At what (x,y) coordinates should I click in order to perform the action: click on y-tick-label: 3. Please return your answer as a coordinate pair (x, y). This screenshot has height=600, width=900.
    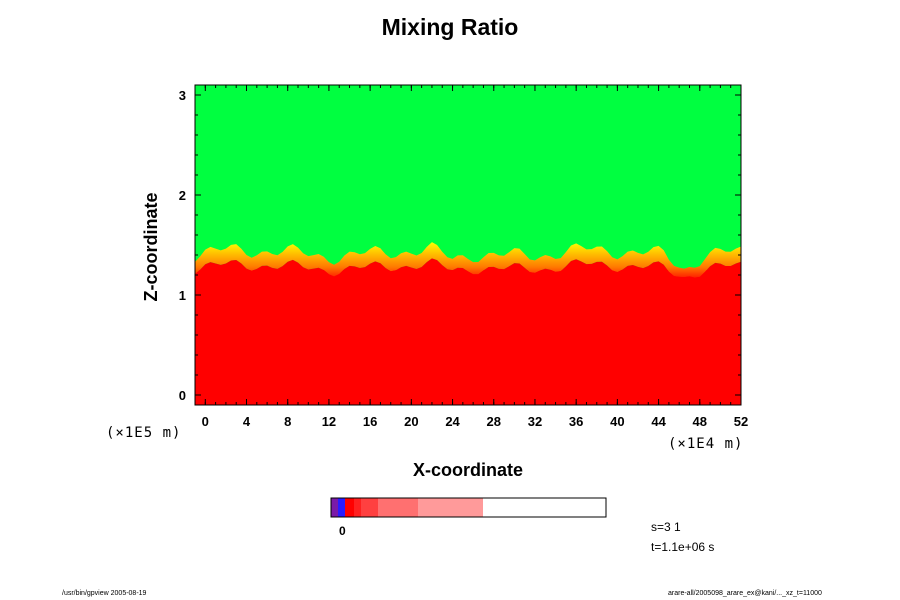
    Looking at the image, I should click on (182, 95).